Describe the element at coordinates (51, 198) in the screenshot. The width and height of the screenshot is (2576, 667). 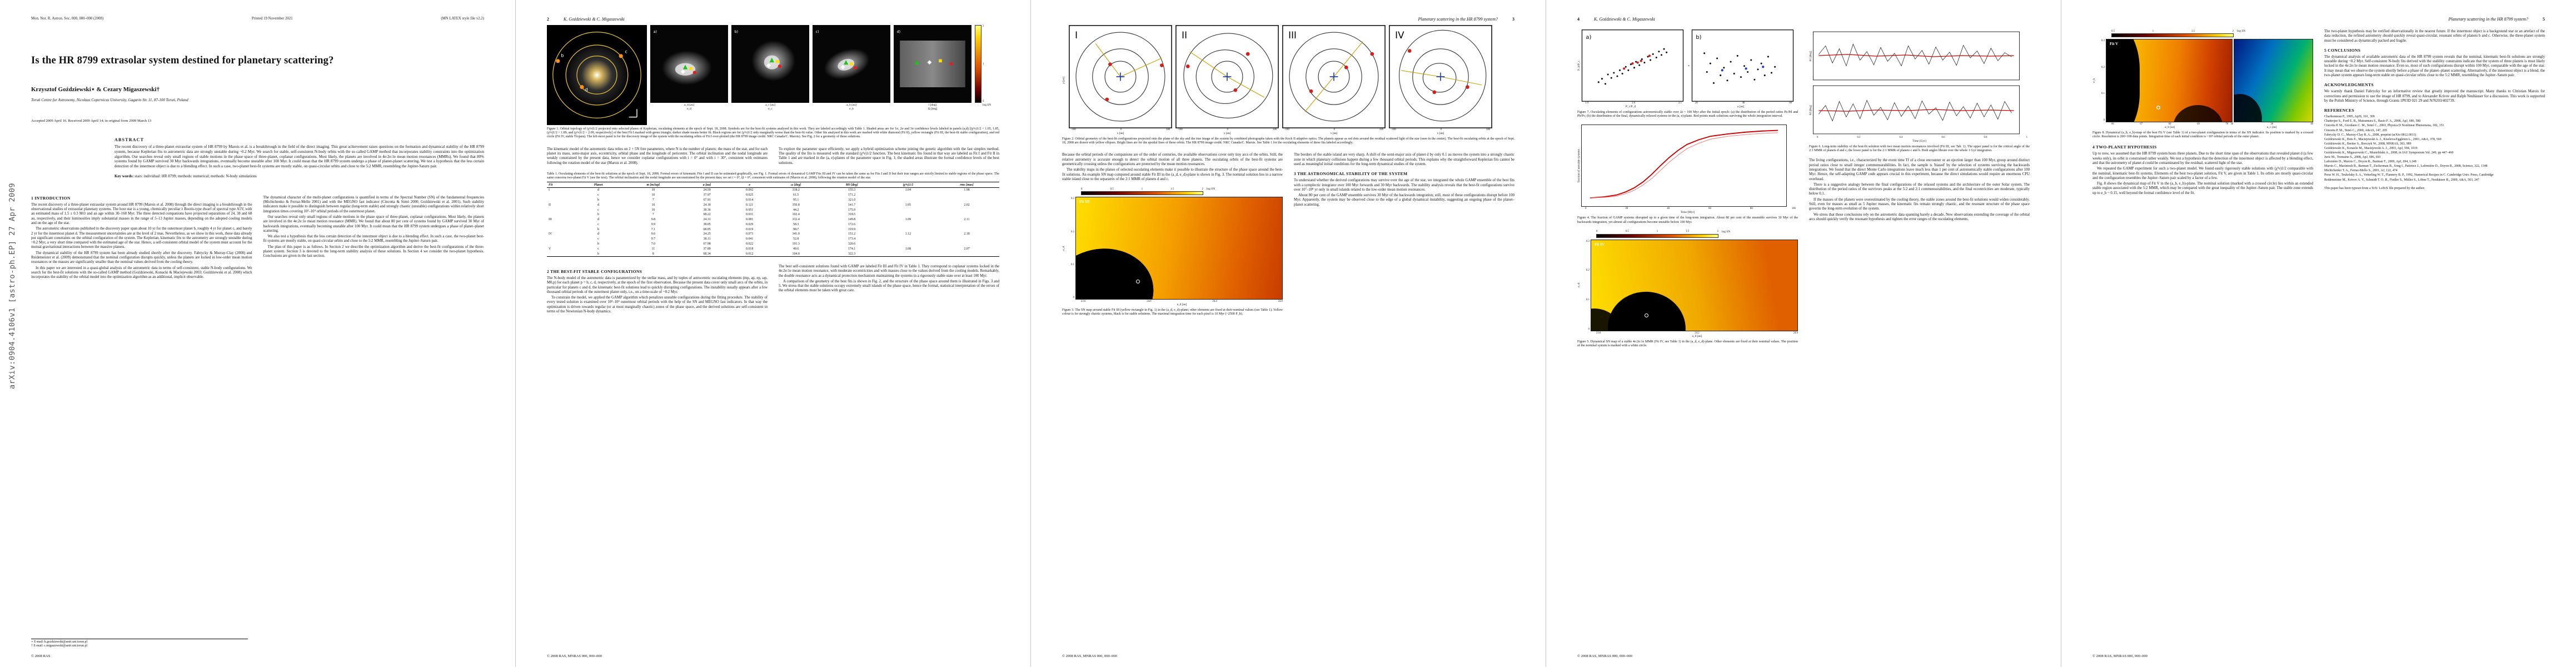
I see `section-1-heading: 1 INTRODUCTION` at that location.